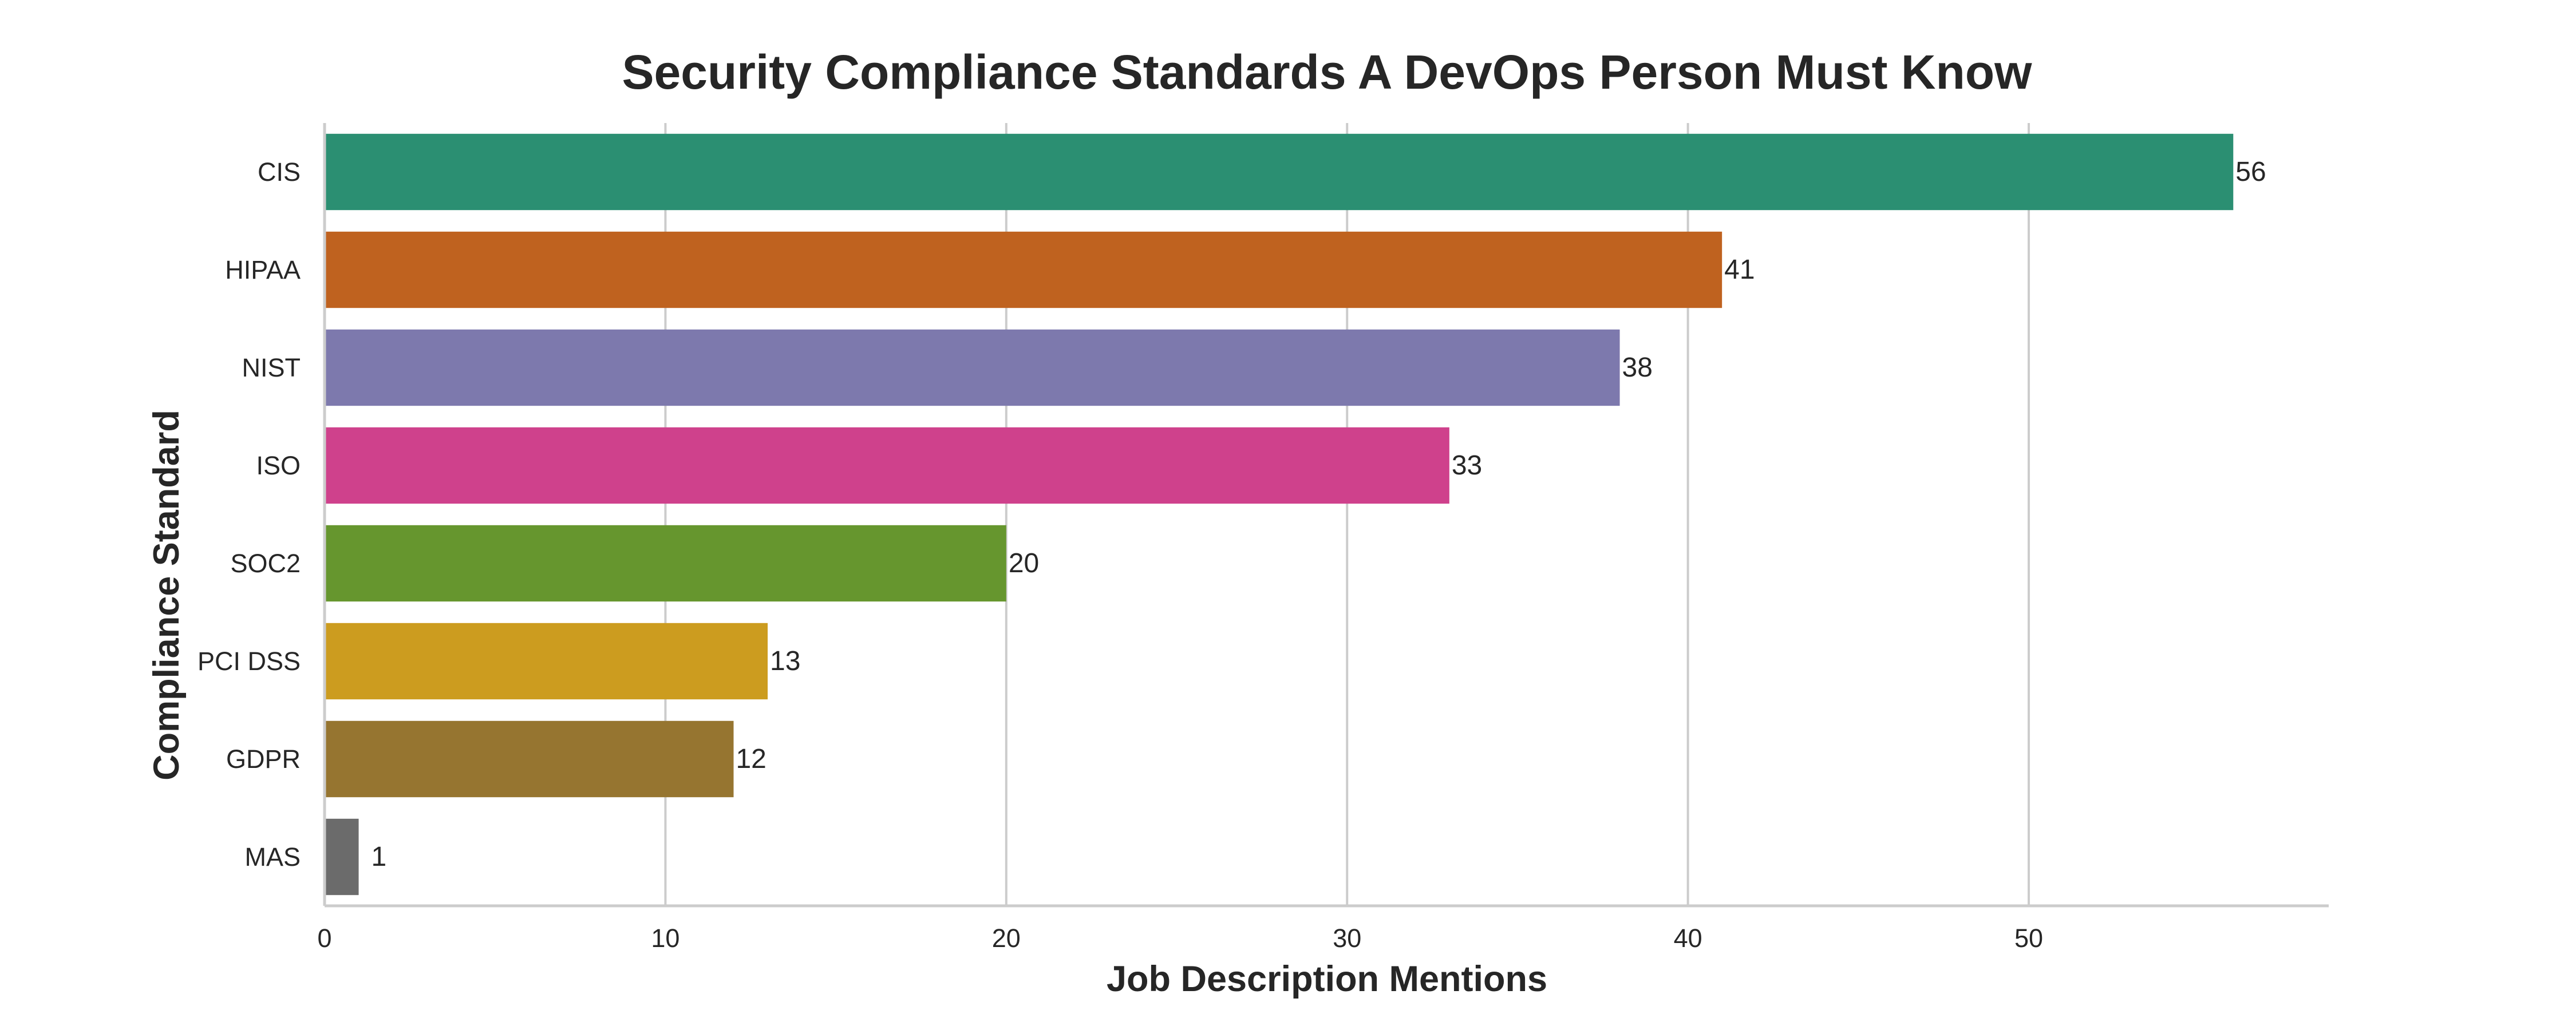  What do you see at coordinates (324, 938) in the screenshot?
I see `x-tick-label: 0` at bounding box center [324, 938].